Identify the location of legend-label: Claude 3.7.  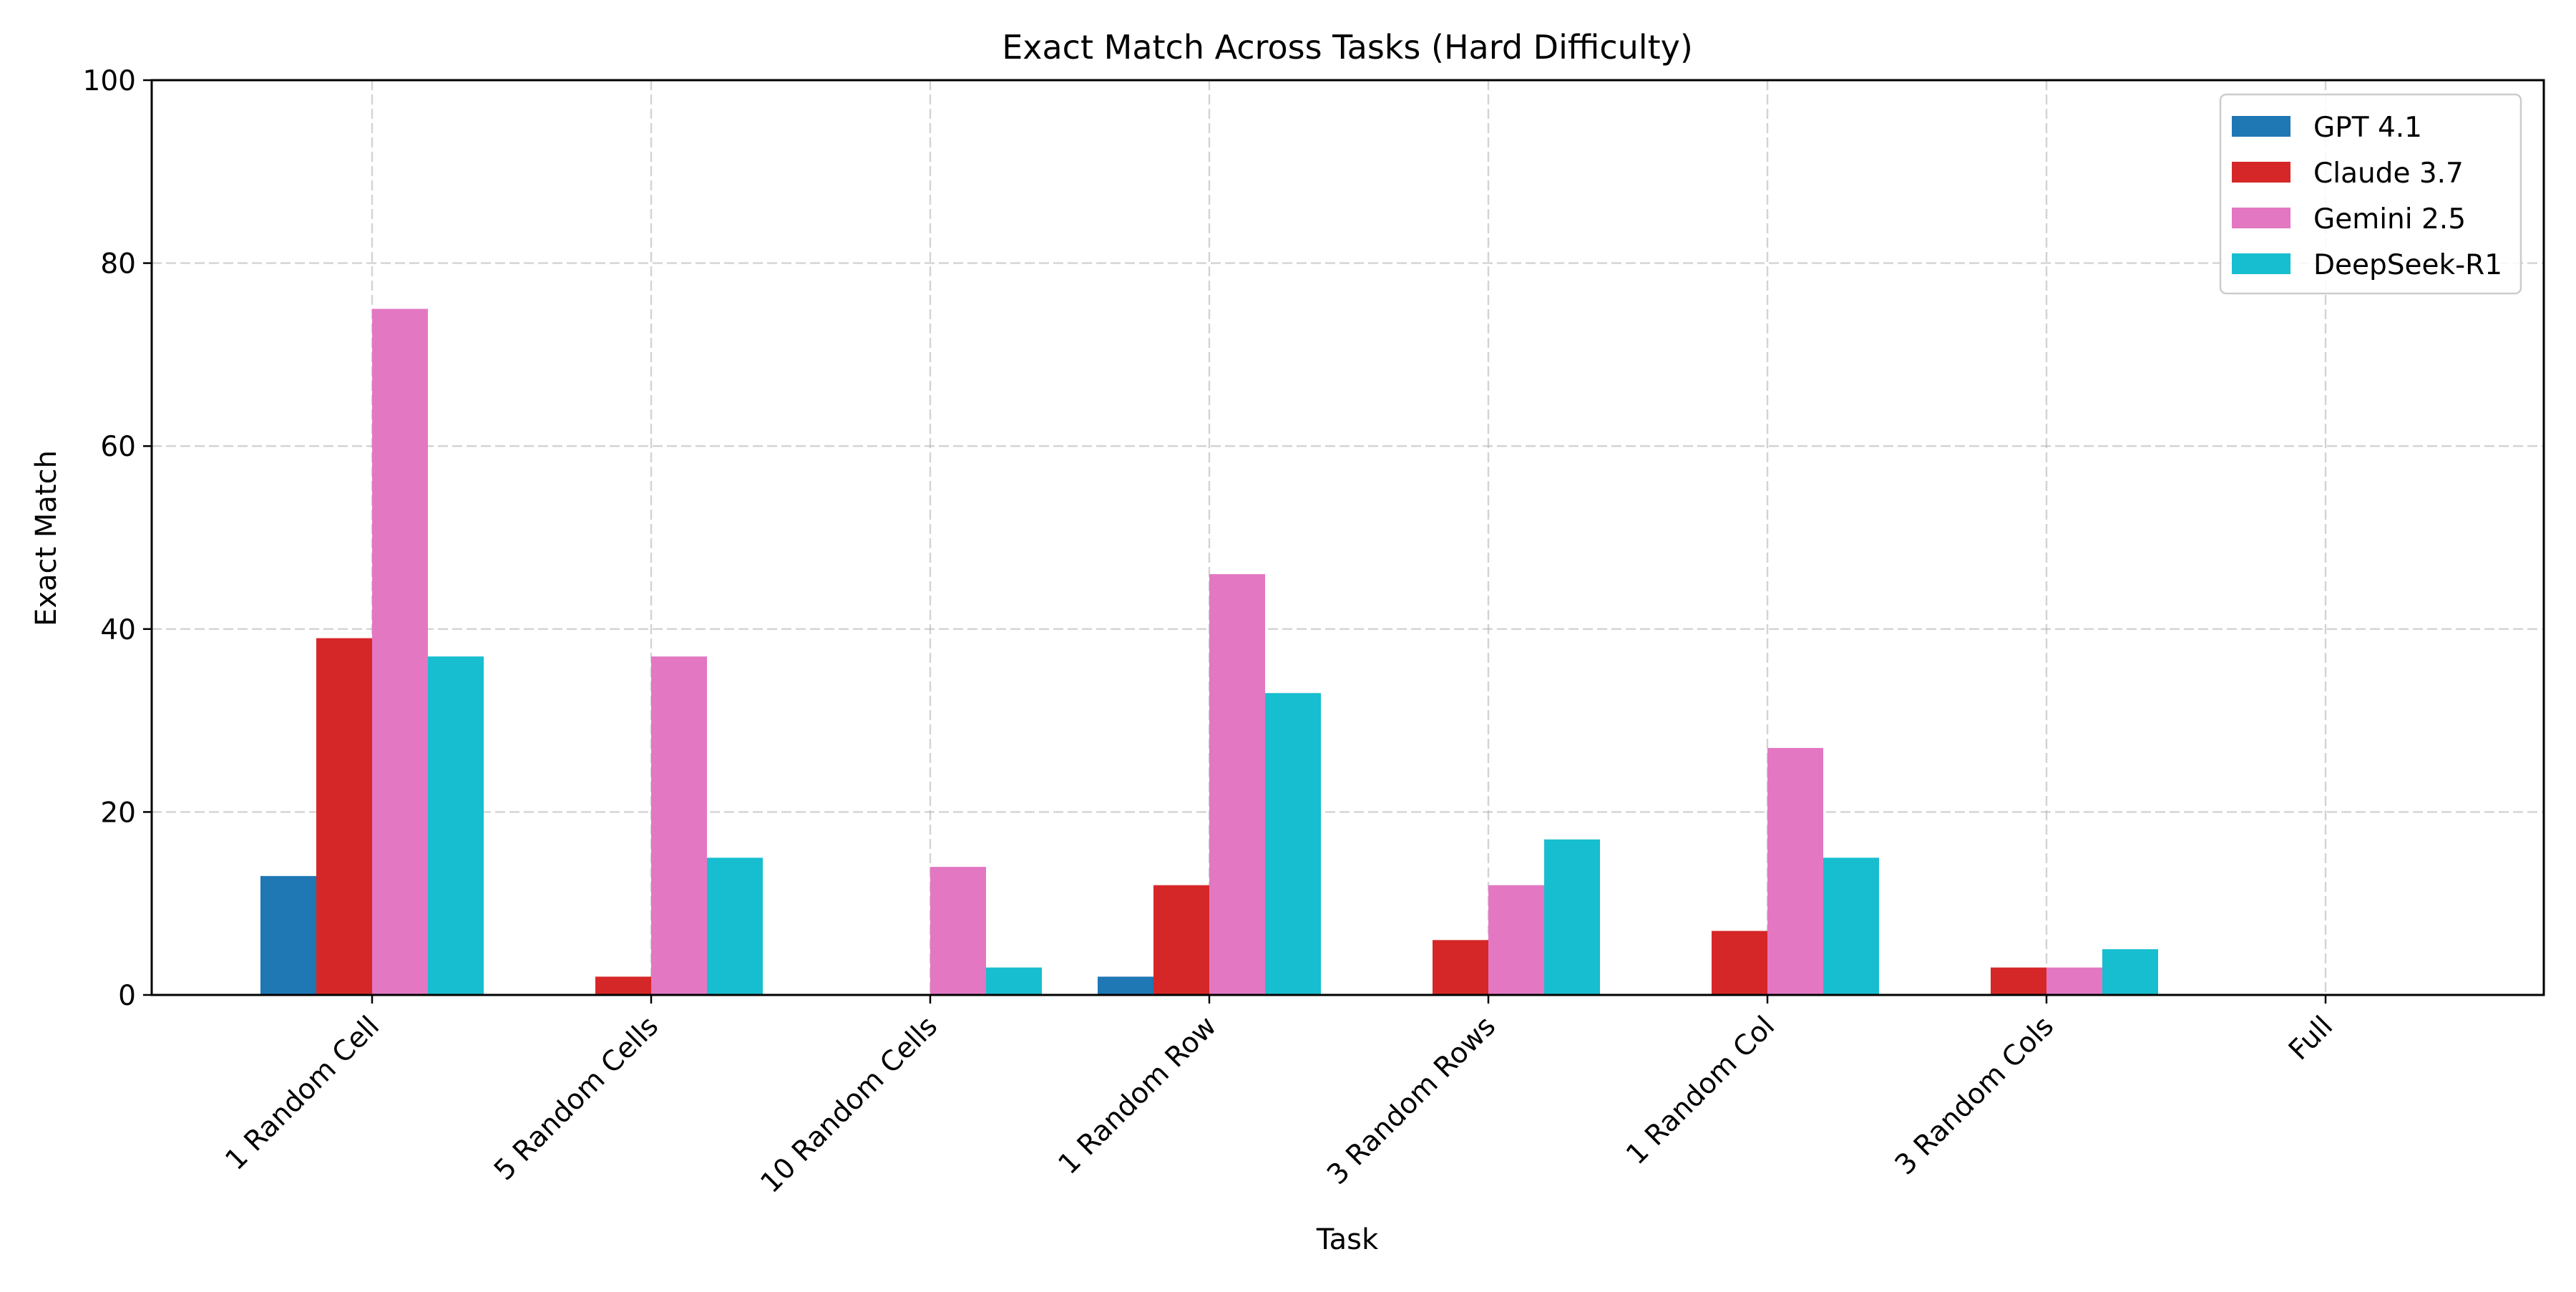
(2388, 173).